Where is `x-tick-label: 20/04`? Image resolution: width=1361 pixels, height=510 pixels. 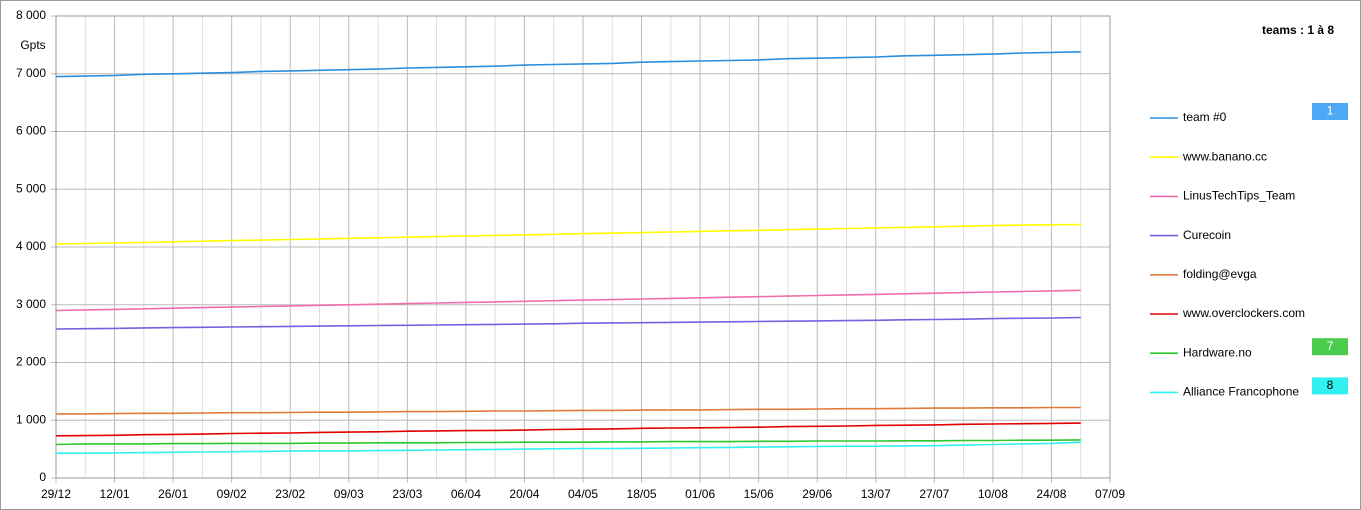 x-tick-label: 20/04 is located at coordinates (524, 494).